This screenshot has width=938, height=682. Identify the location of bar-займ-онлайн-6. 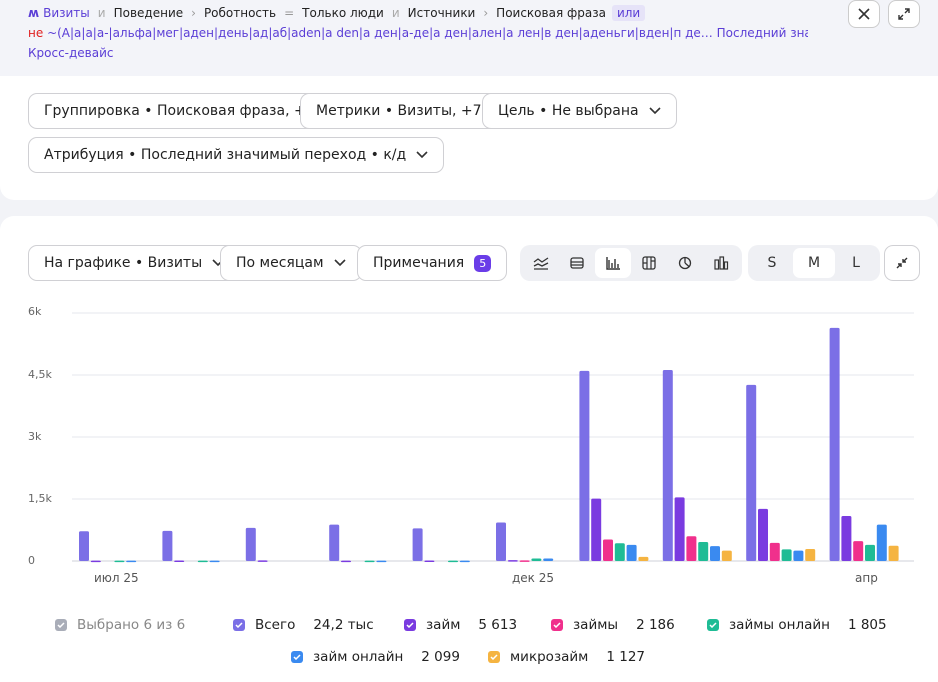
(631, 552).